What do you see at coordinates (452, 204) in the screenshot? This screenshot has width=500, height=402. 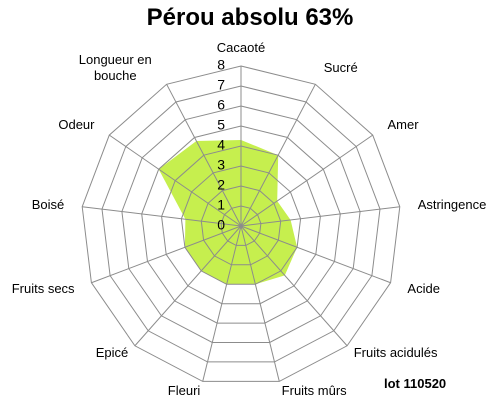 I see `category-label: Astringence` at bounding box center [452, 204].